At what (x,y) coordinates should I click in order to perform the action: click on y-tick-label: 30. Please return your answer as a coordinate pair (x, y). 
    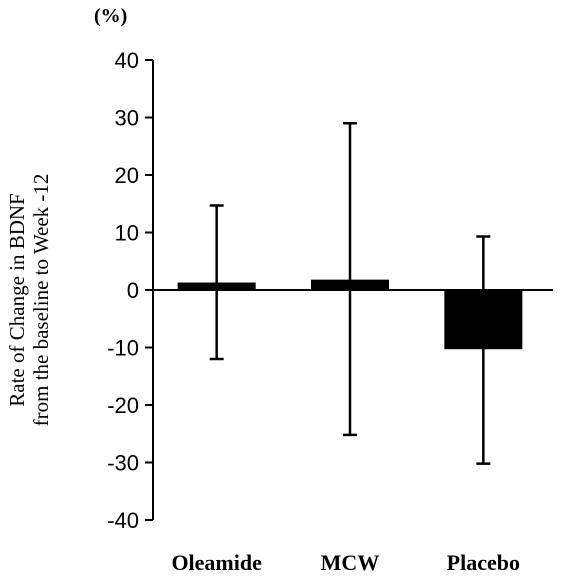
    Looking at the image, I should click on (127, 118).